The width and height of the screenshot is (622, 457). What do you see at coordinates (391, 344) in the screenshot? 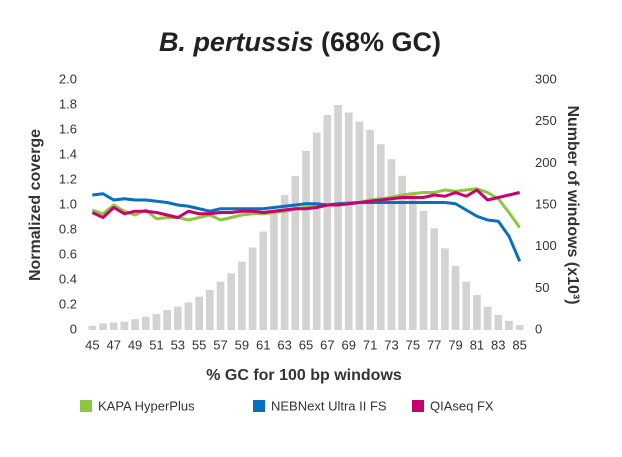
I see `x-tick-label: 73` at bounding box center [391, 344].